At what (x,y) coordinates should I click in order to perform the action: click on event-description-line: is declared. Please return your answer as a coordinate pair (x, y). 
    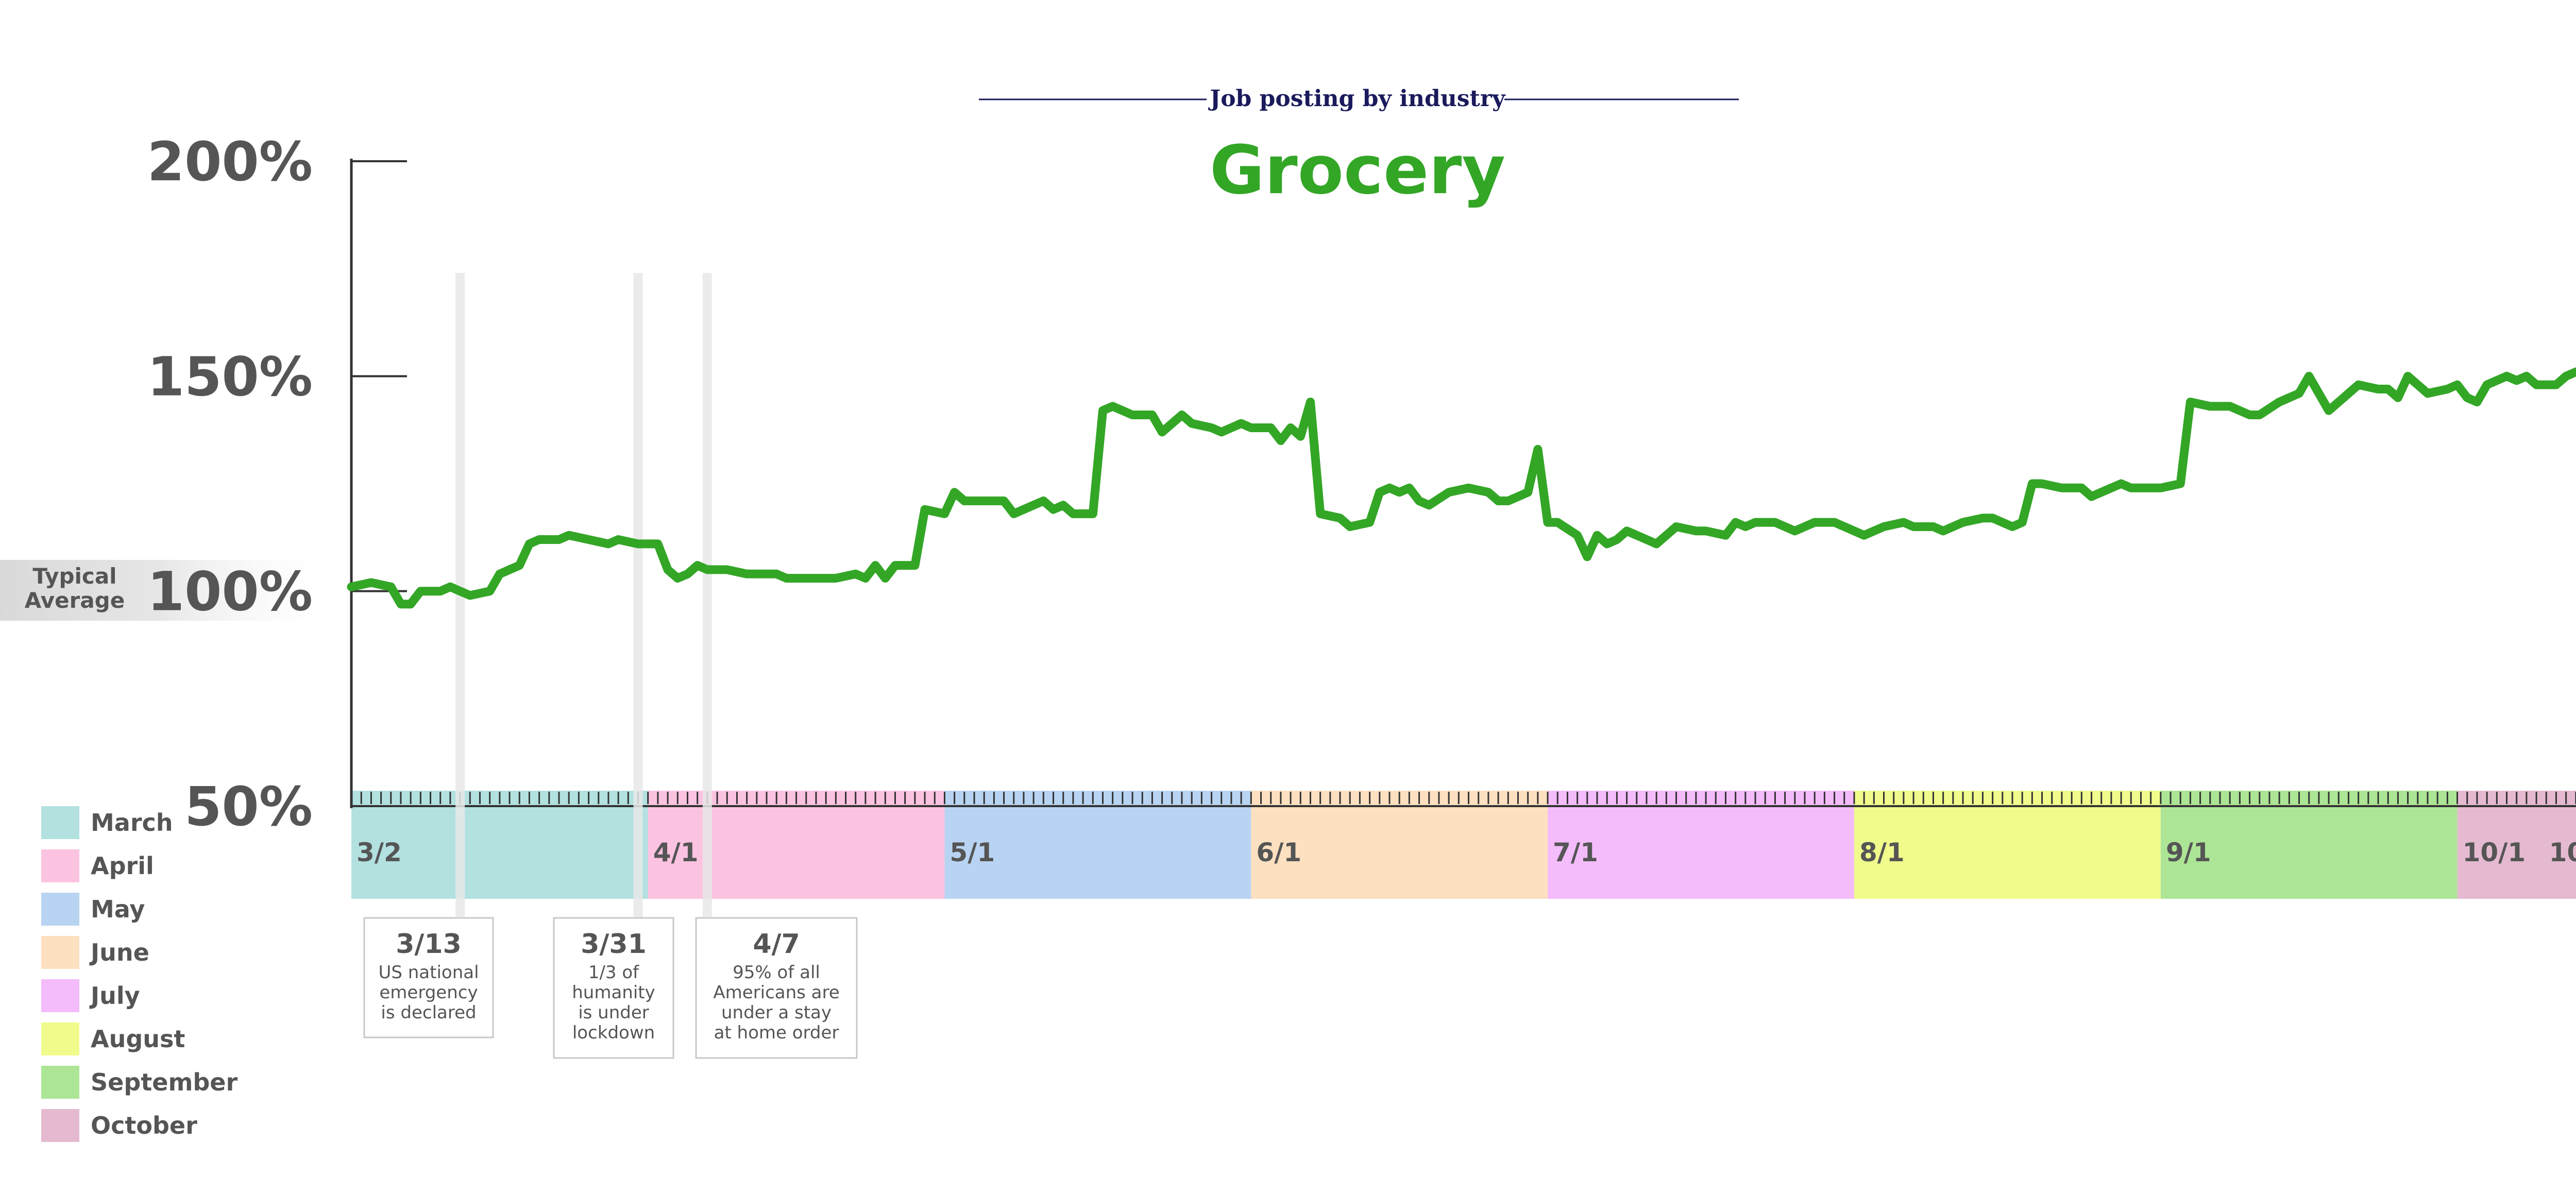
    Looking at the image, I should click on (428, 1012).